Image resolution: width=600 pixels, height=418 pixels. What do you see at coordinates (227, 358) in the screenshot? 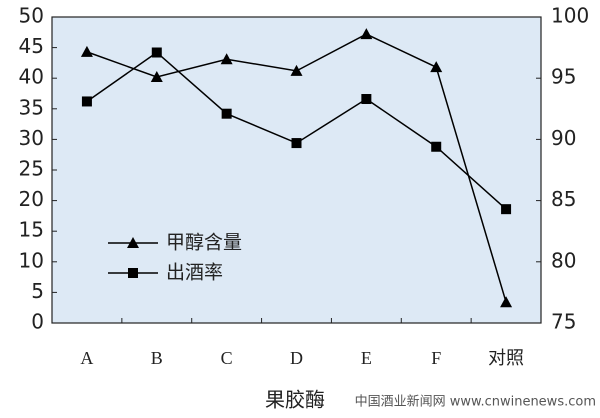
I see `x-tick-label: C` at bounding box center [227, 358].